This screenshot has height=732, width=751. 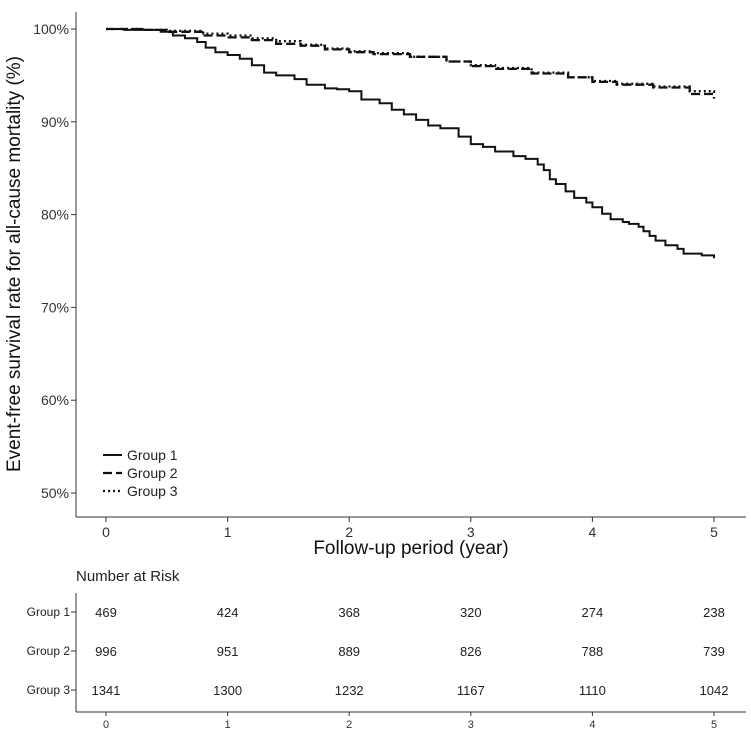 I want to click on risk-x-ticks: 0 1 2 3 4 5, so click(x=410, y=721).